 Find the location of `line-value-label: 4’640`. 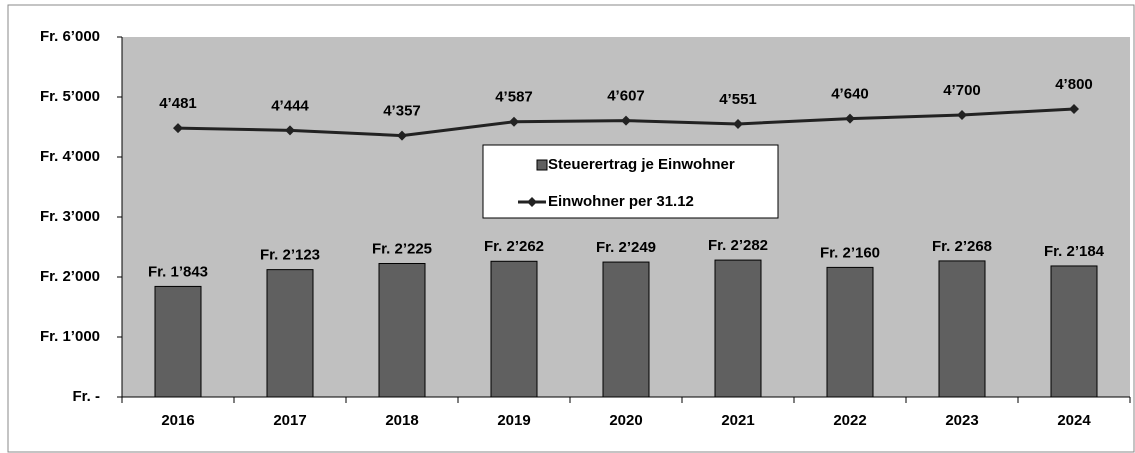

line-value-label: 4’640 is located at coordinates (850, 94).